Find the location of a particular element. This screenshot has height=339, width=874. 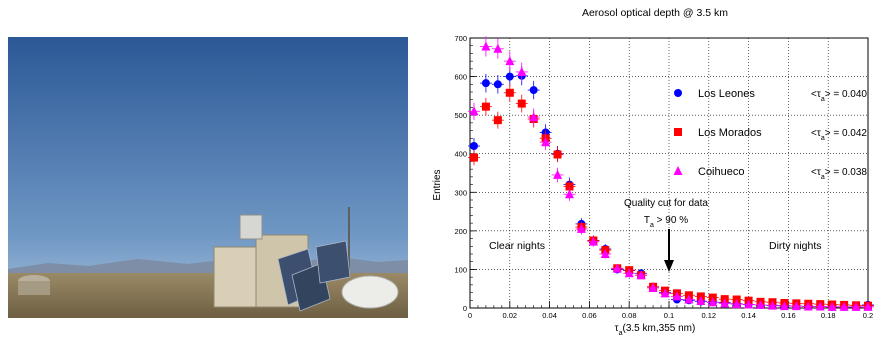

legend-mean: <τa> = 0.042 is located at coordinates (839, 135).